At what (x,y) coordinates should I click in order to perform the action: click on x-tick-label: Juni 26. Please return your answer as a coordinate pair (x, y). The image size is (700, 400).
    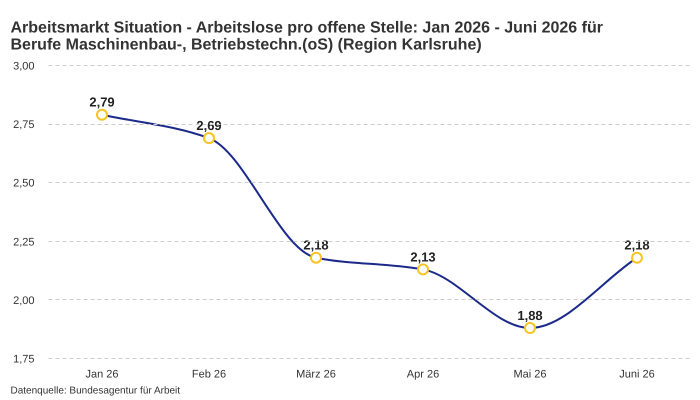
    Looking at the image, I should click on (637, 374).